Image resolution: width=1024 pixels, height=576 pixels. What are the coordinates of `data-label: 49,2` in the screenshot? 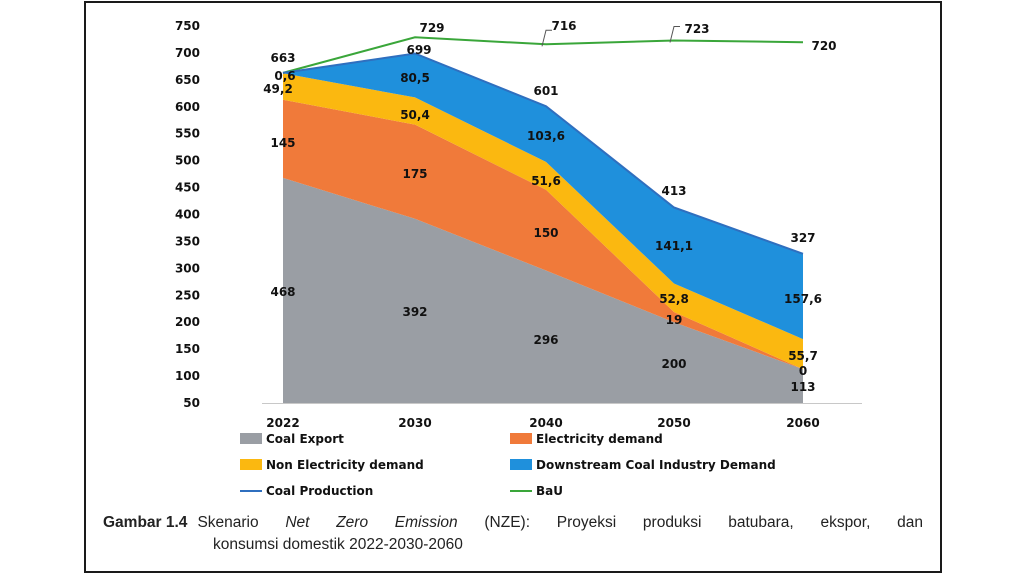 It's located at (278, 89).